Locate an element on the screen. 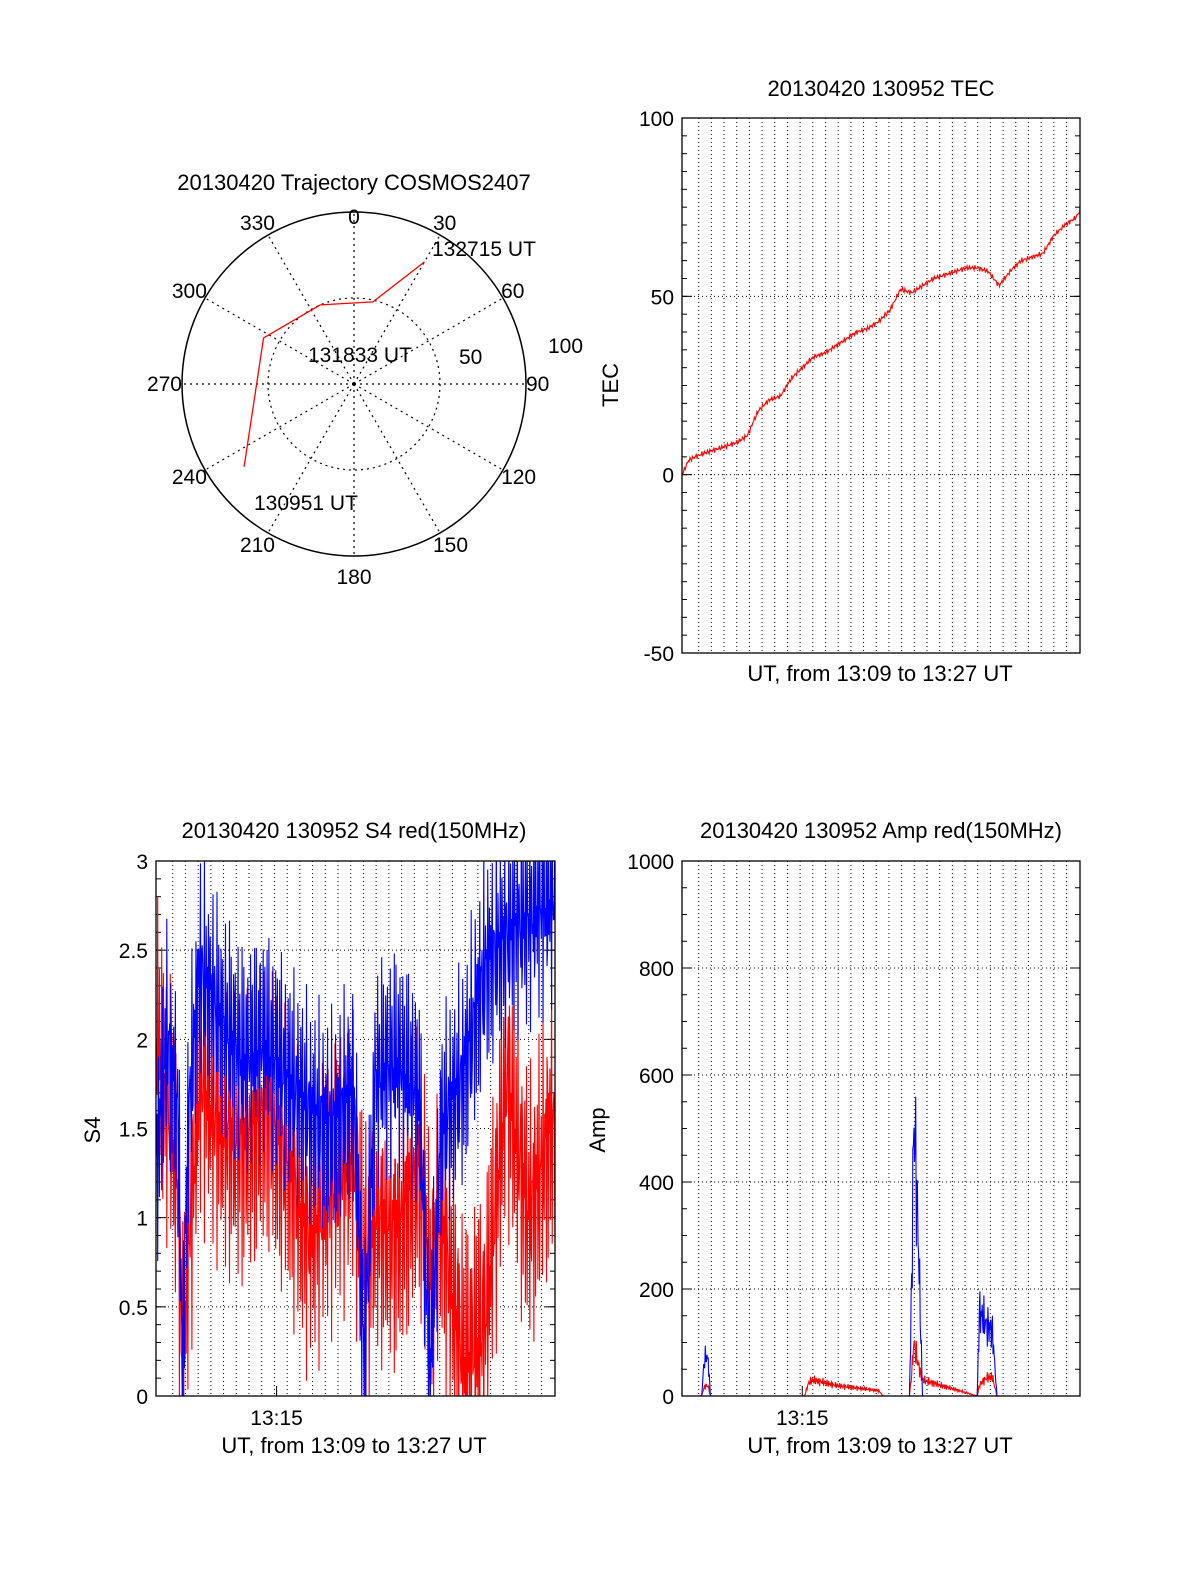  y-tick-label: 1000 is located at coordinates (650, 862).